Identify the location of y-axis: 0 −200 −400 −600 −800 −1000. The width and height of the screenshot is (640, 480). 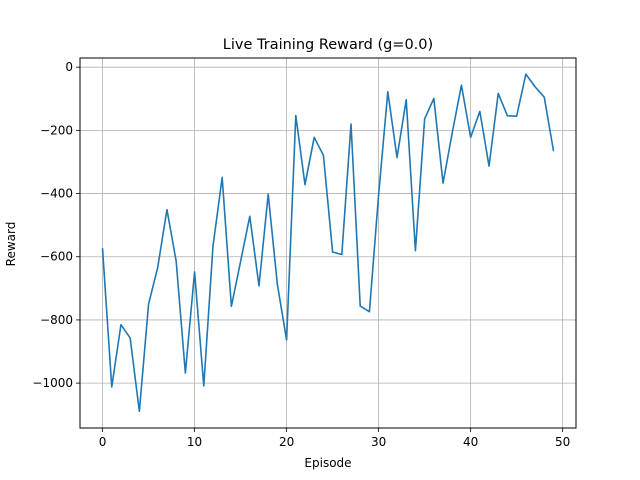
(56, 225).